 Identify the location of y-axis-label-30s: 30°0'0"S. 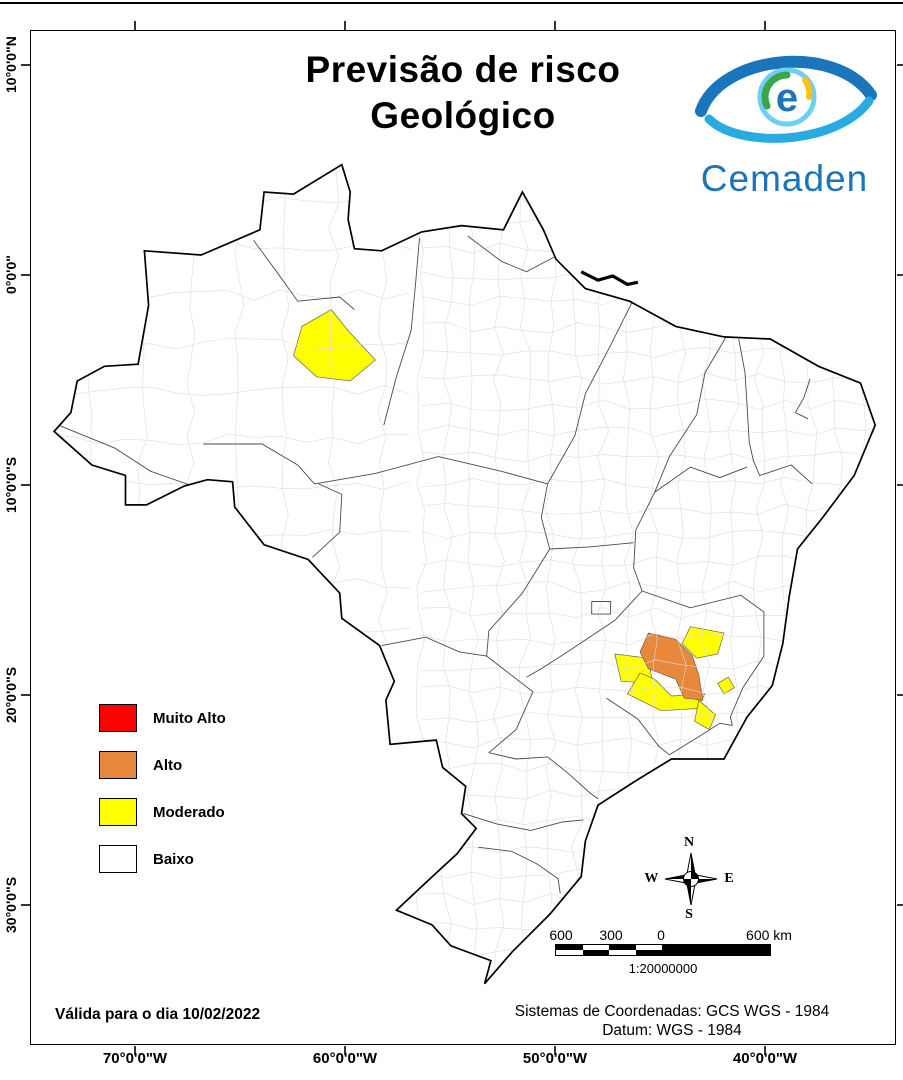
(11, 905).